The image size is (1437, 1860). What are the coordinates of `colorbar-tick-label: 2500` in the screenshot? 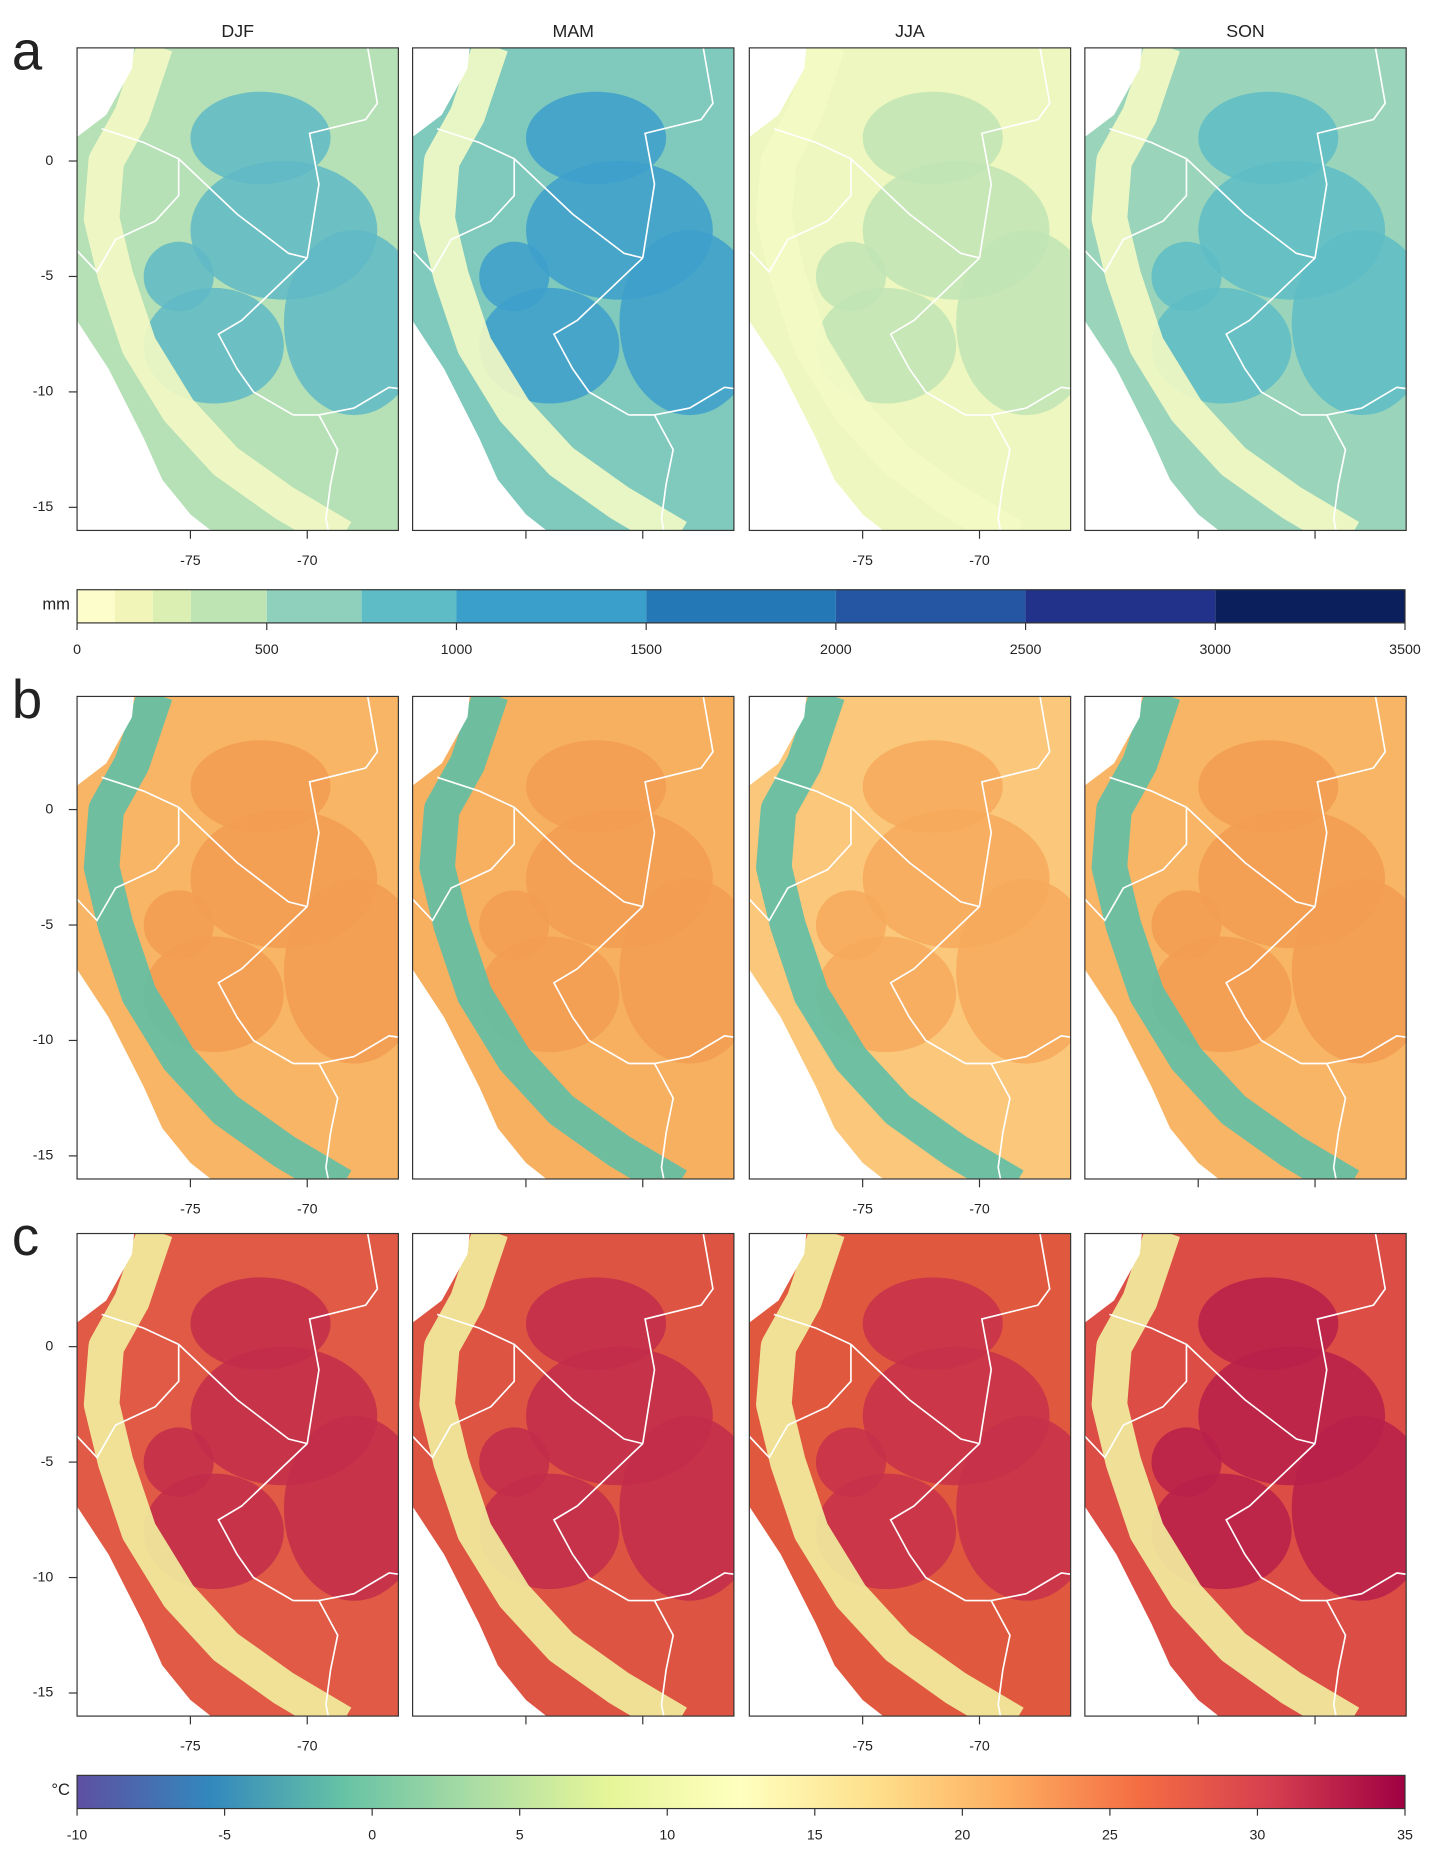 It's located at (1026, 650).